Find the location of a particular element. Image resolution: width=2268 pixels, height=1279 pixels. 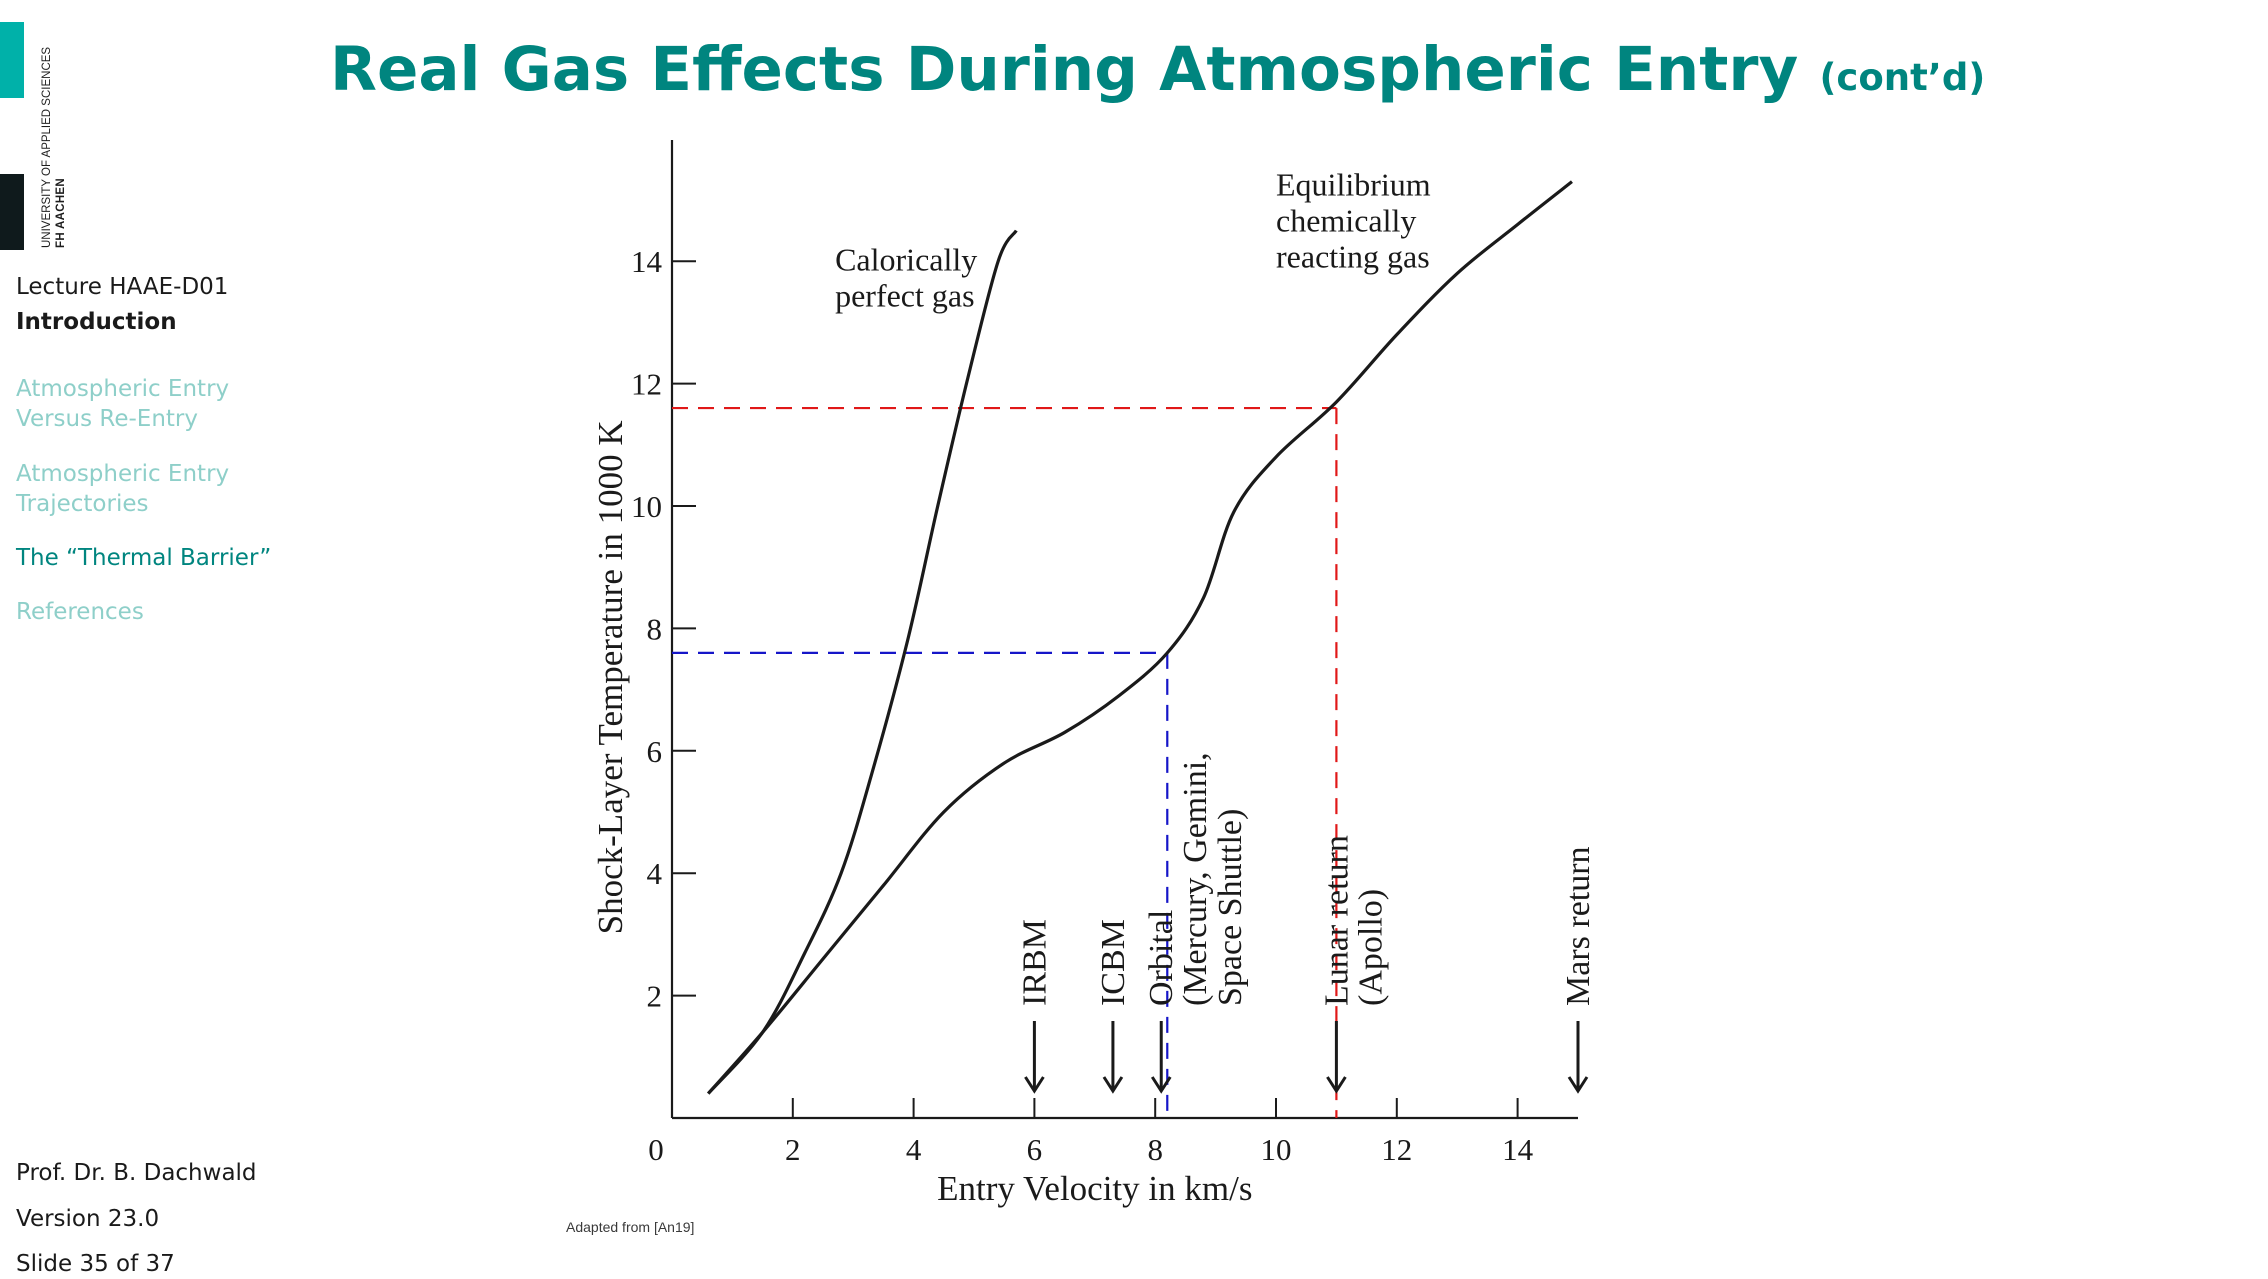

x-tick-label: 4 is located at coordinates (914, 1149).